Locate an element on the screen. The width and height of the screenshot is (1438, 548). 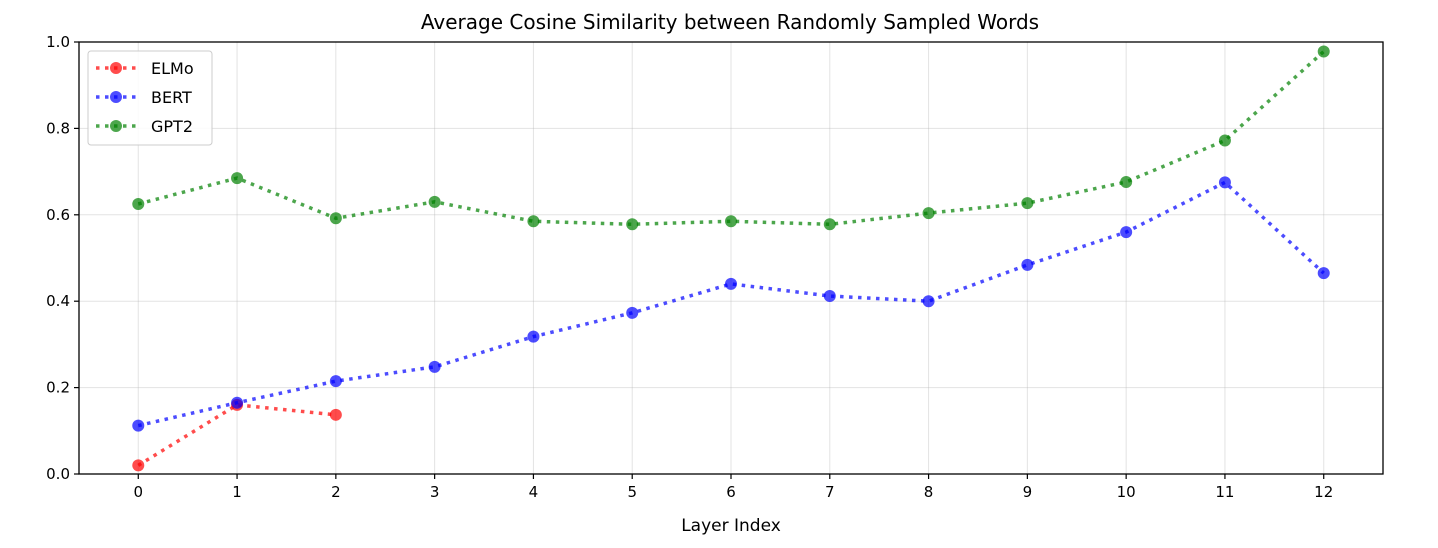
y-tick-label: 0.4 is located at coordinates (58, 301).